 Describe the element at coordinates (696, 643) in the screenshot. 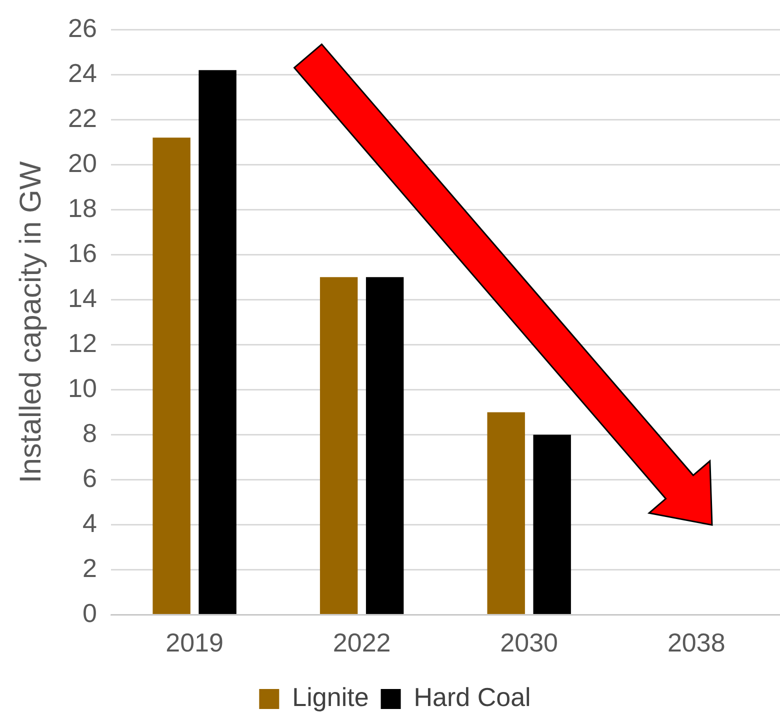

I see `x-tick-label: 2038` at that location.